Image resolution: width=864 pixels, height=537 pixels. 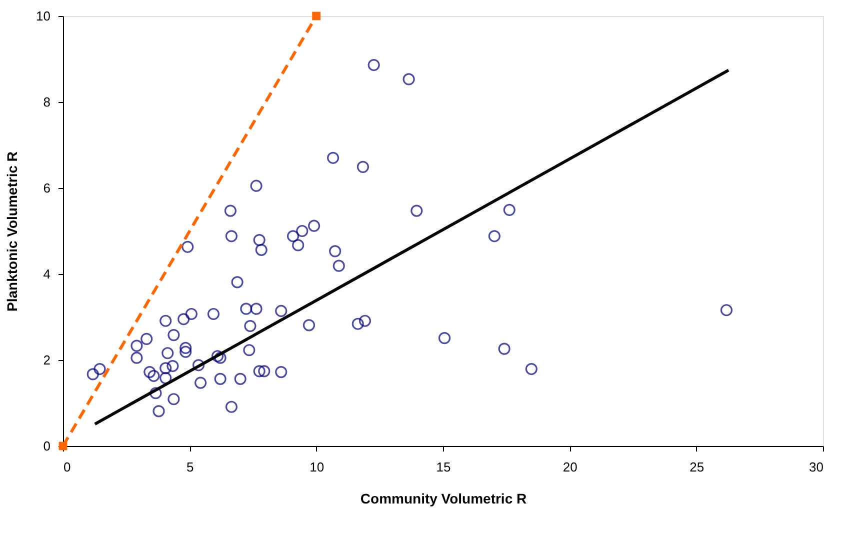 I want to click on x-axis-title: Community Volumetric R, so click(x=443, y=498).